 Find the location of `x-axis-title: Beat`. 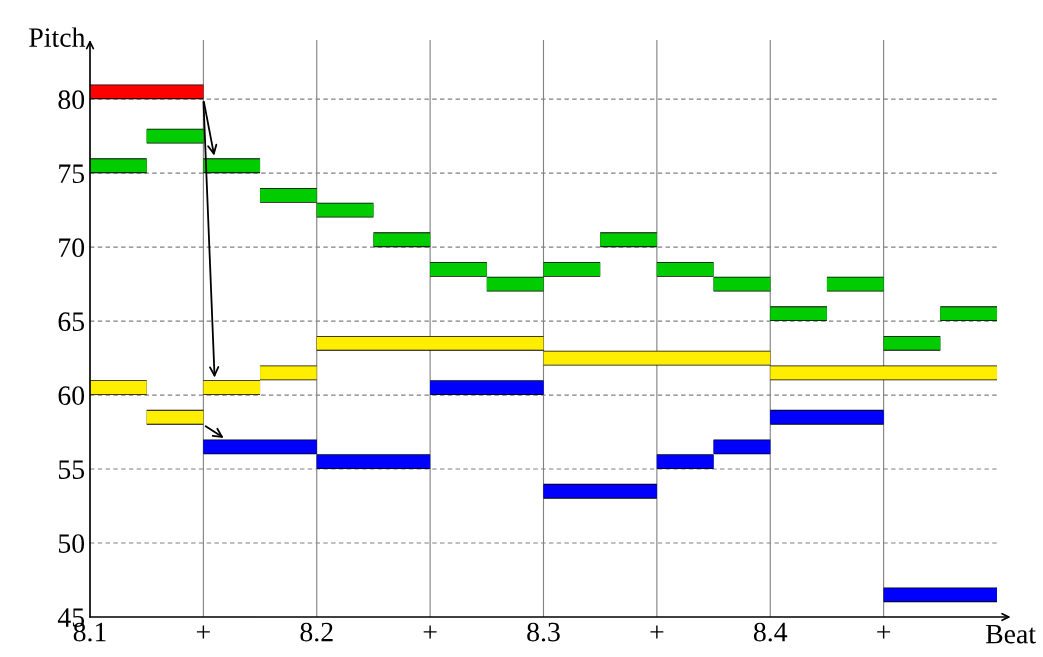

x-axis-title: Beat is located at coordinates (1010, 634).